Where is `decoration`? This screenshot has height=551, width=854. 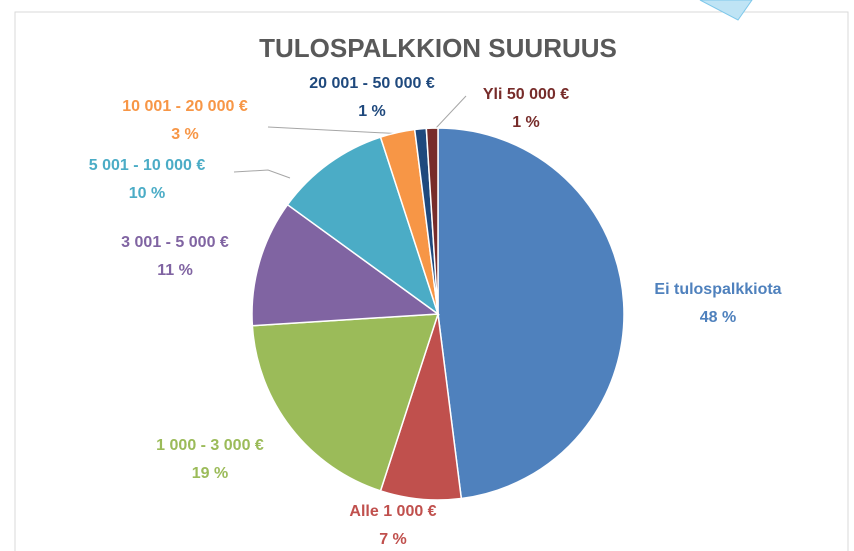
decoration is located at coordinates (726, 10).